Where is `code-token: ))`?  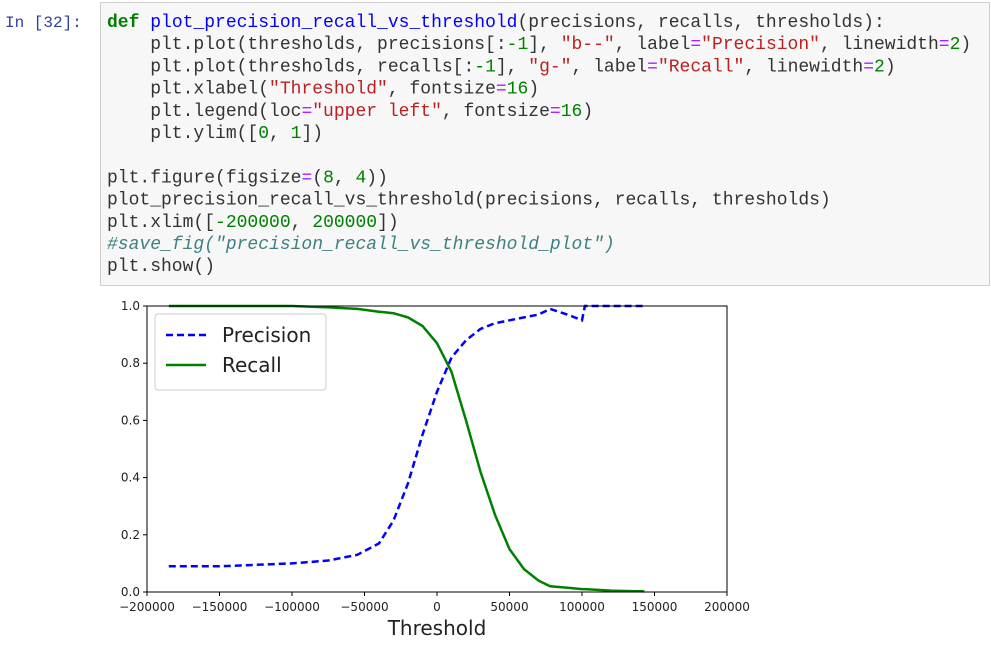 code-token: )) is located at coordinates (377, 178).